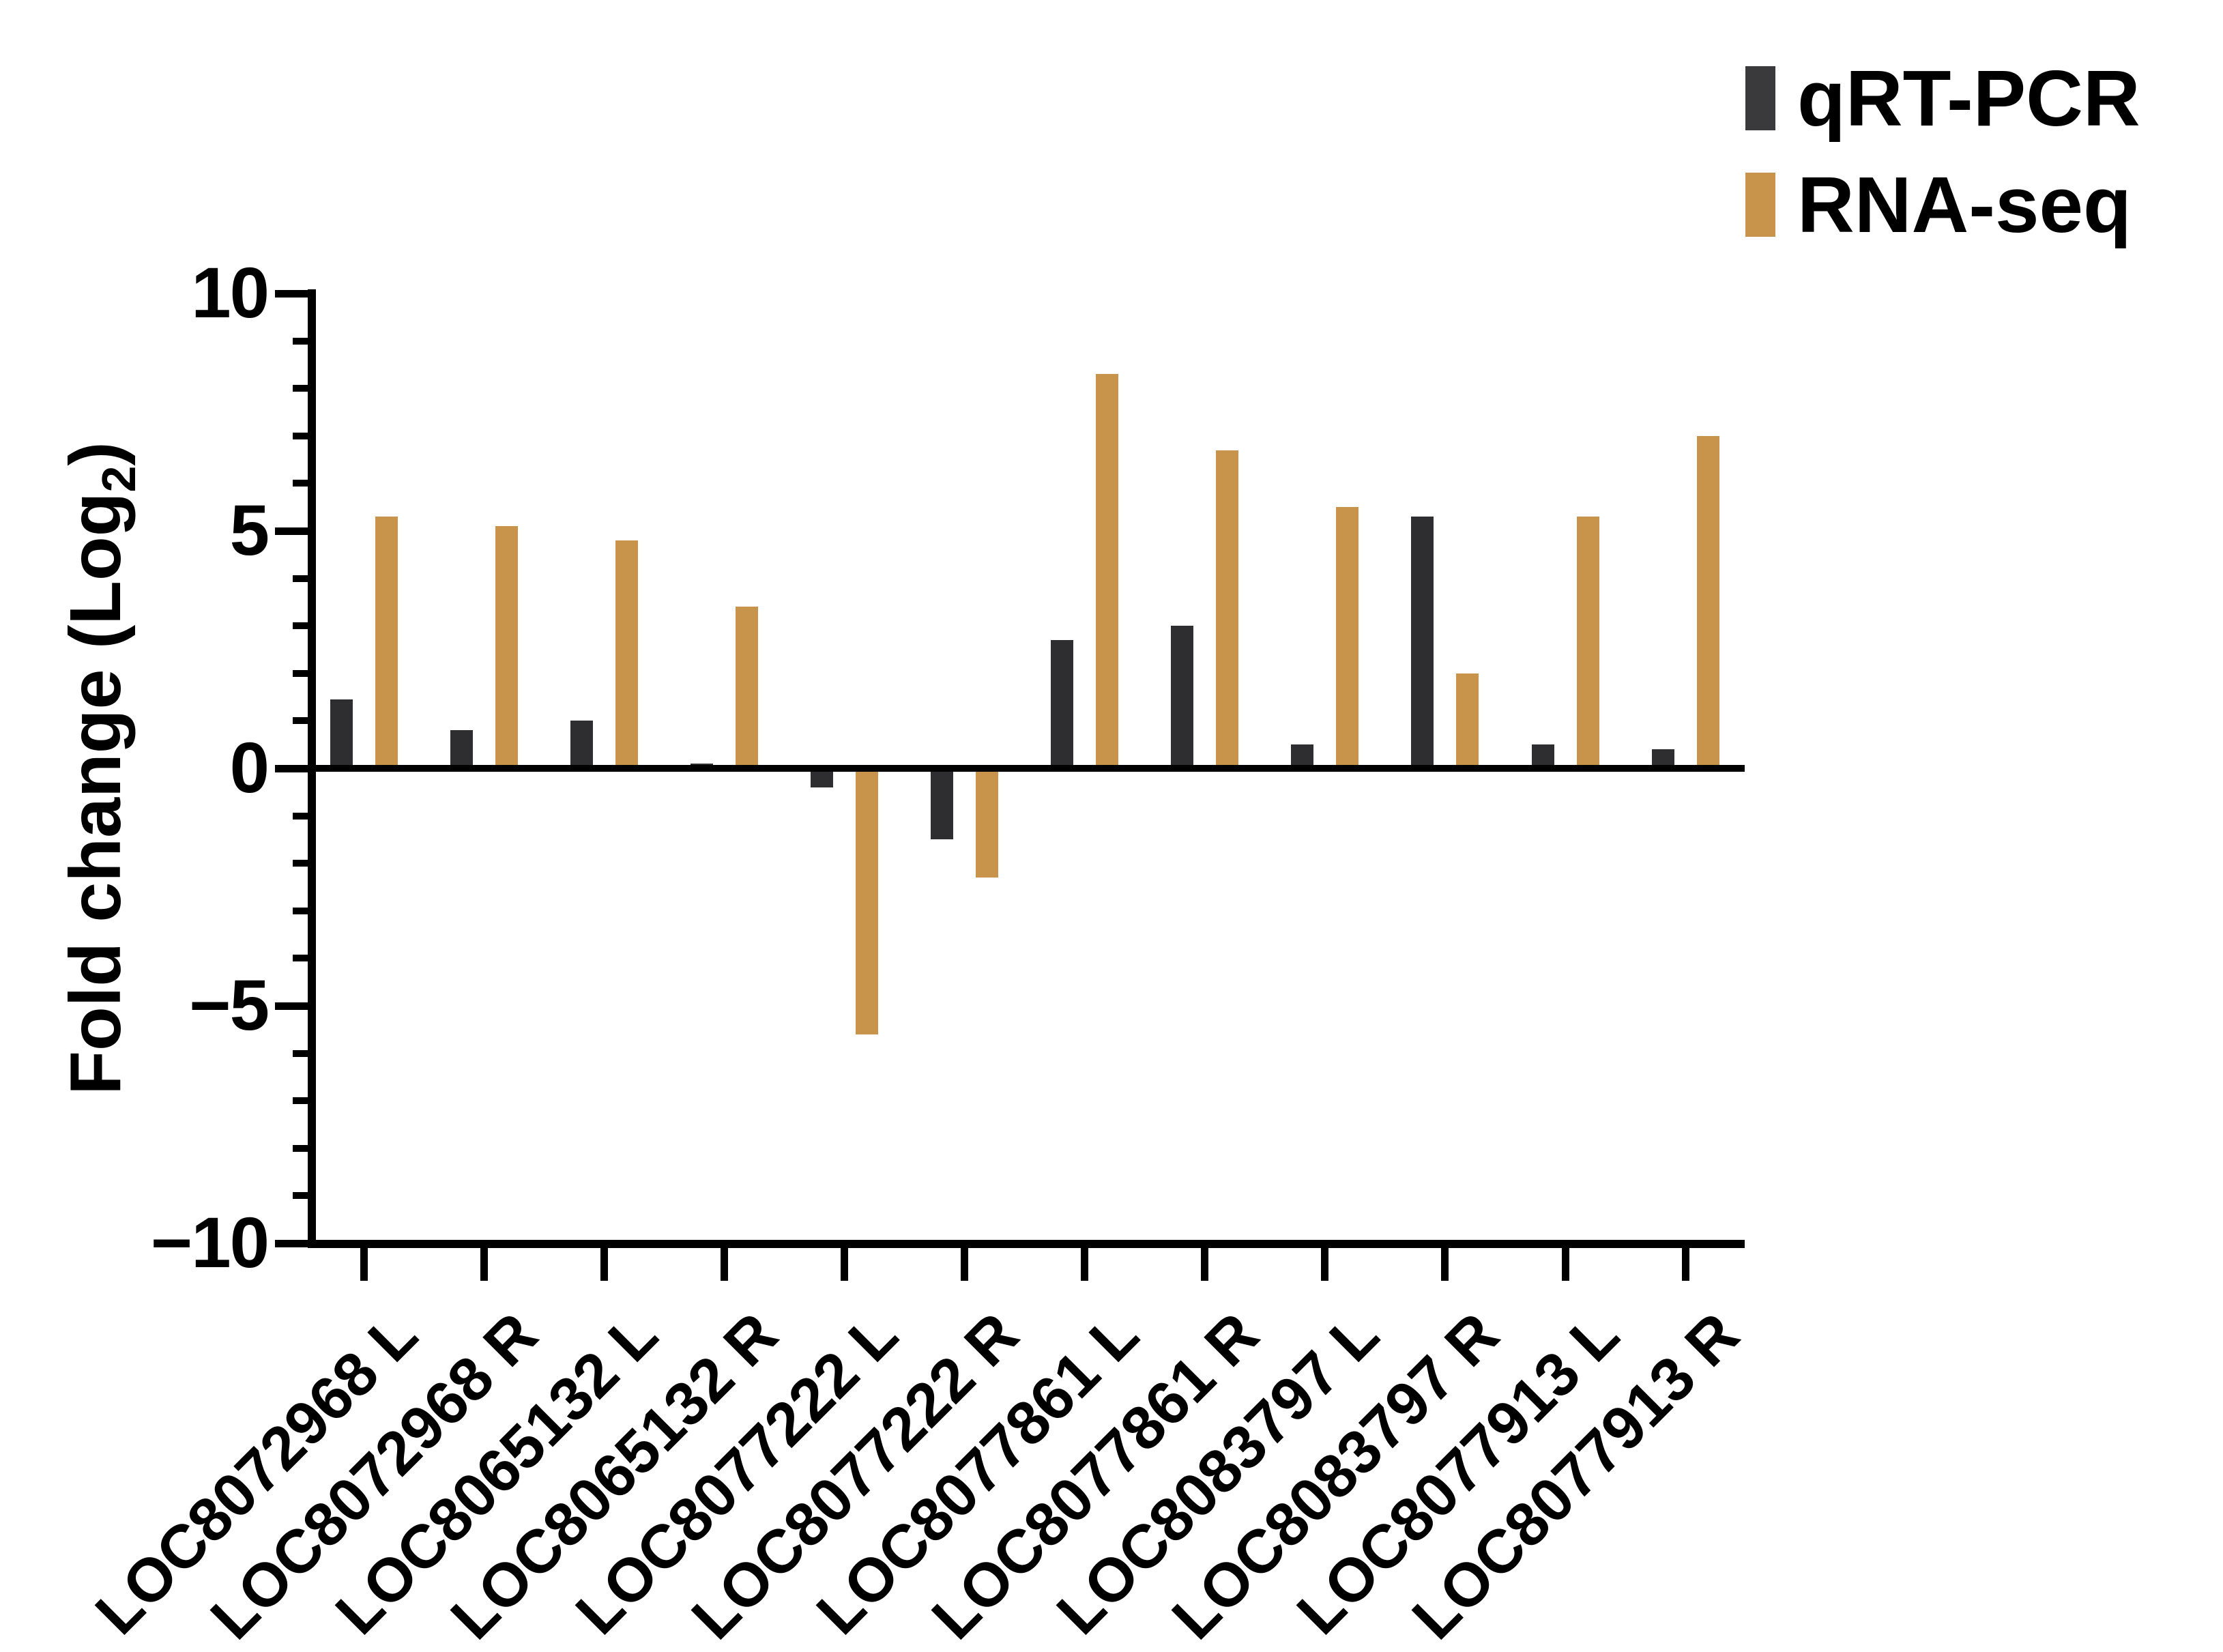 The image size is (2223, 1652). I want to click on bar-rna-seq-loc8077222-l, so click(866, 901).